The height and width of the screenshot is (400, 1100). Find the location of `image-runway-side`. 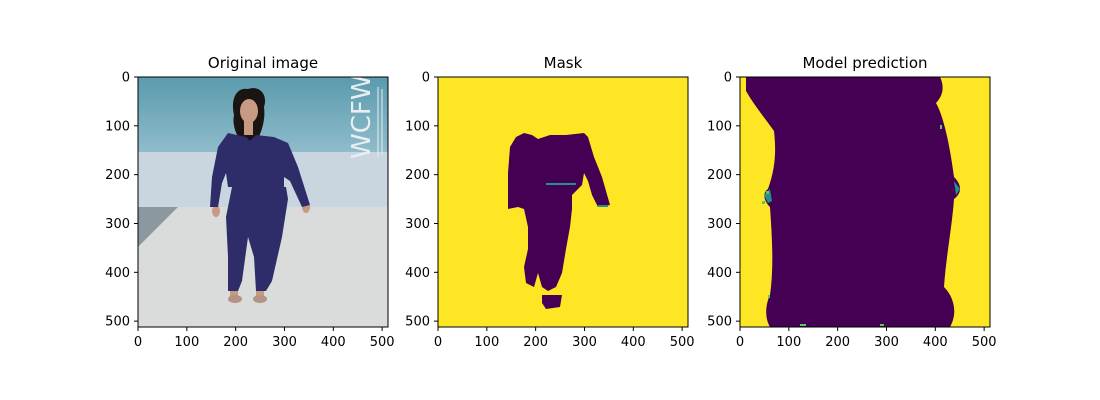

image-runway-side is located at coordinates (158, 227).